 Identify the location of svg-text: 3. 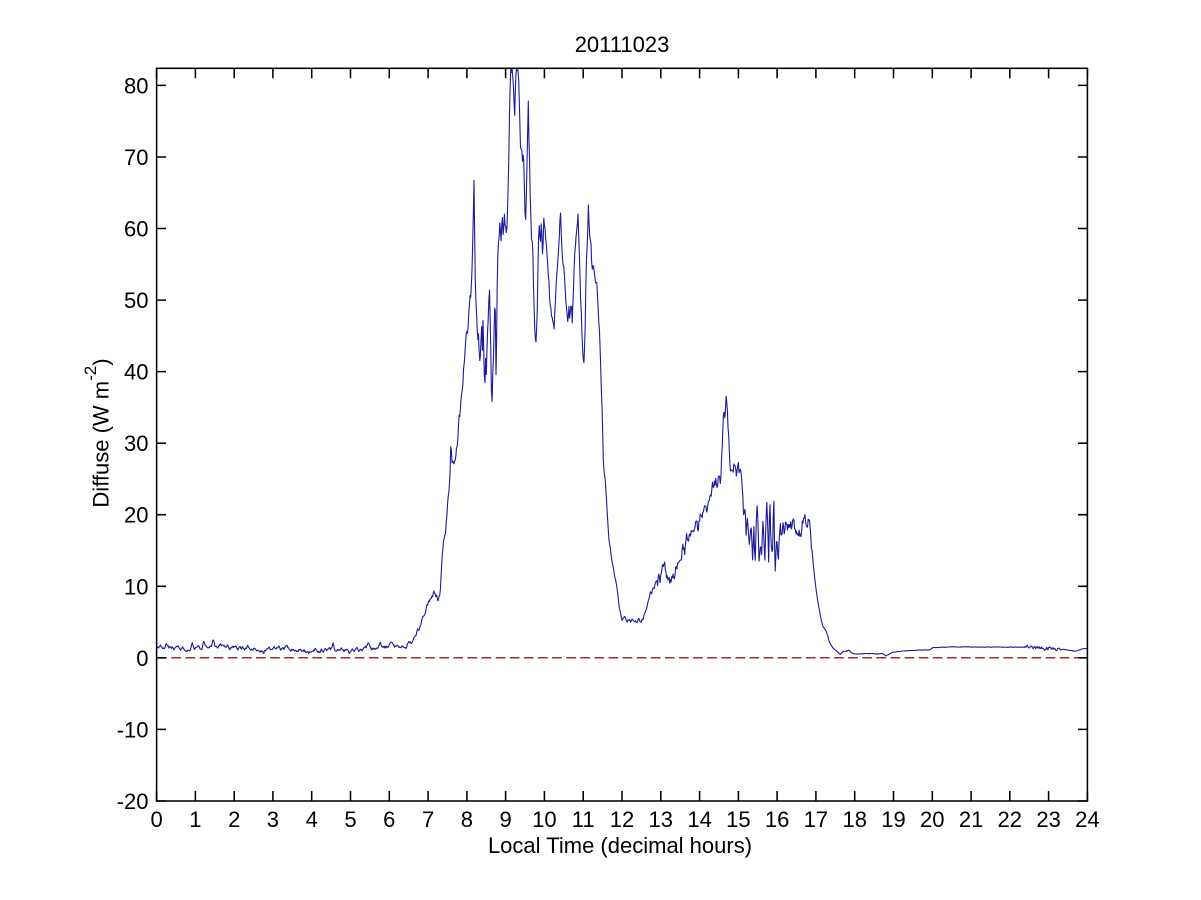
(273, 819).